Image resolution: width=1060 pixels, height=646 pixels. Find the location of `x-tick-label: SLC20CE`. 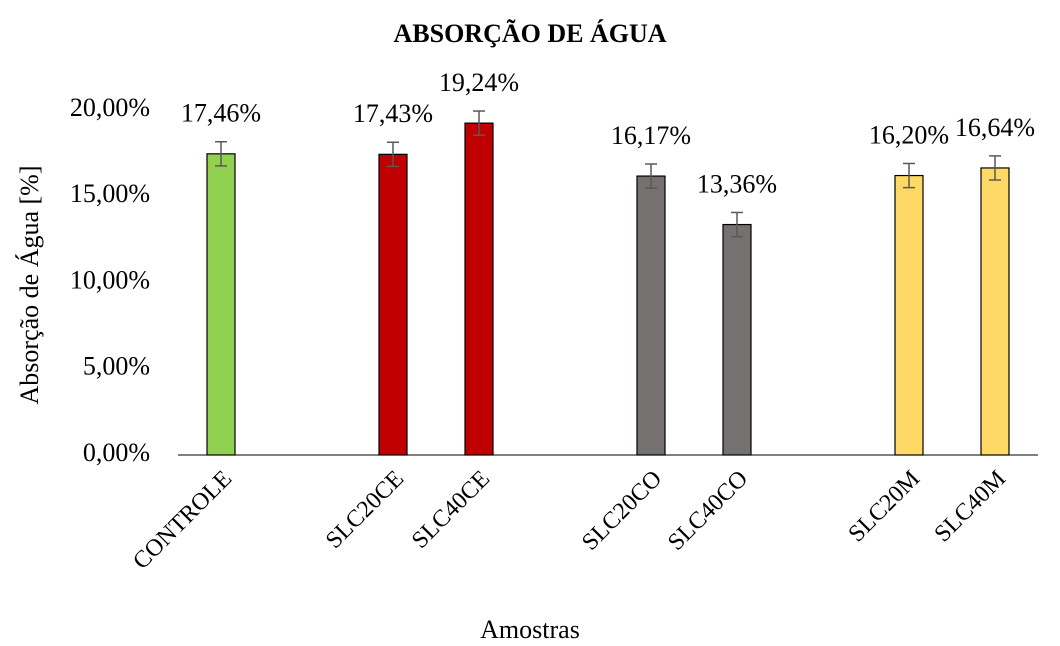

x-tick-label: SLC20CE is located at coordinates (365, 510).